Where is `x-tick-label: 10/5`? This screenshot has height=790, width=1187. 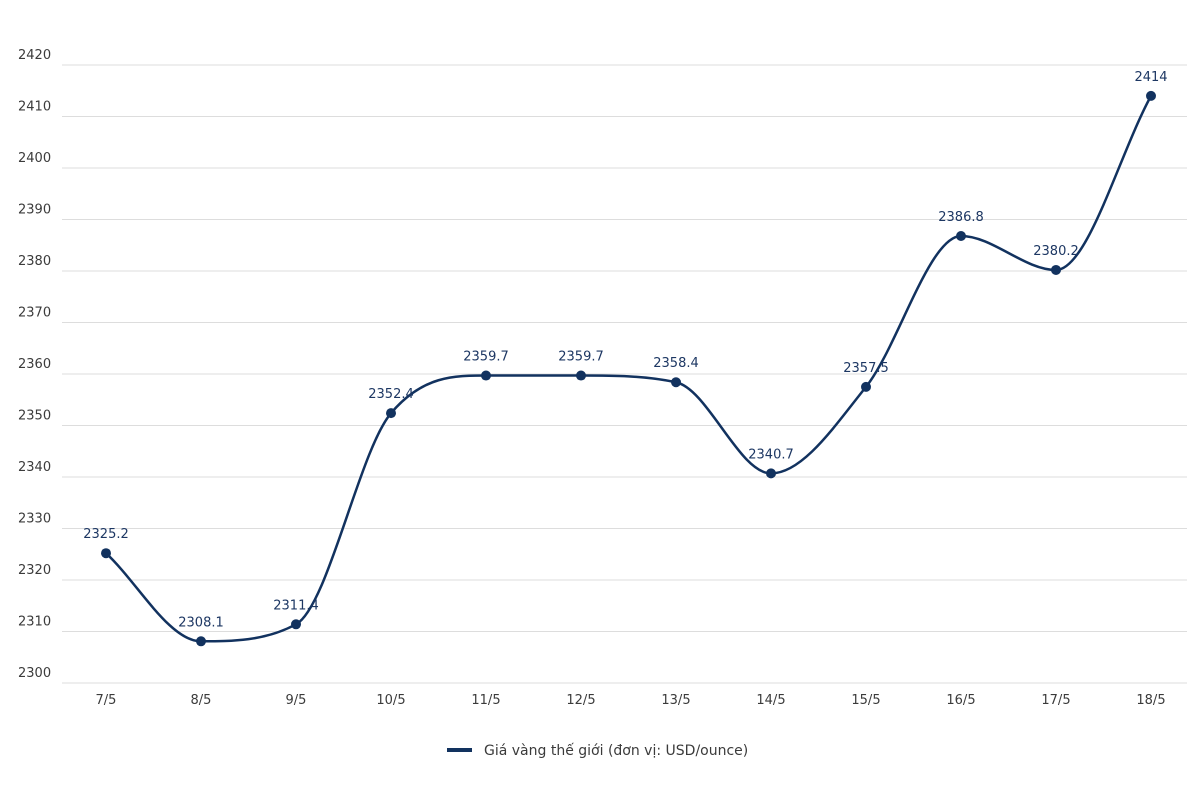
x-tick-label: 10/5 is located at coordinates (390, 700).